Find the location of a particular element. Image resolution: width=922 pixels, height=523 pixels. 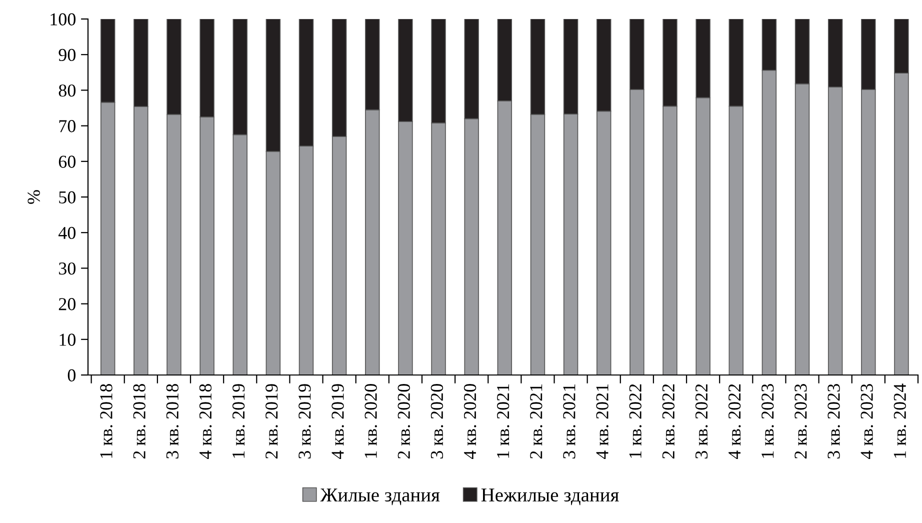

y-tick-label: 100 is located at coordinates (63, 19).